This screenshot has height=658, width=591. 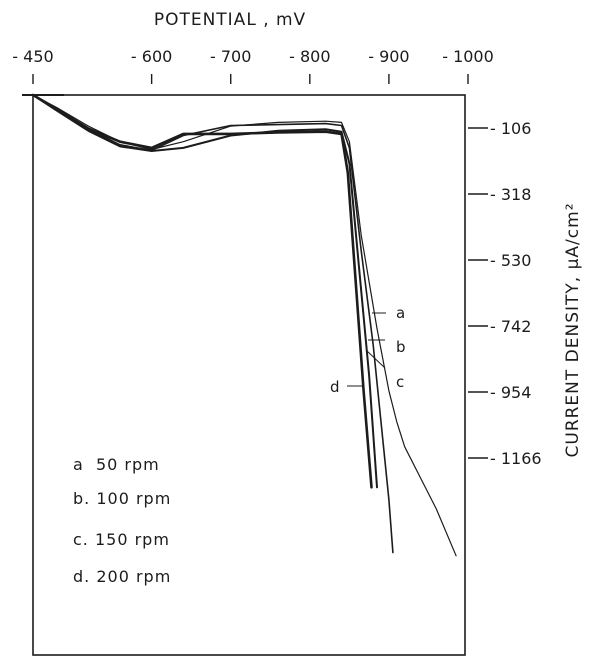 What do you see at coordinates (510, 326) in the screenshot?
I see `y-tick-label: - 742` at bounding box center [510, 326].